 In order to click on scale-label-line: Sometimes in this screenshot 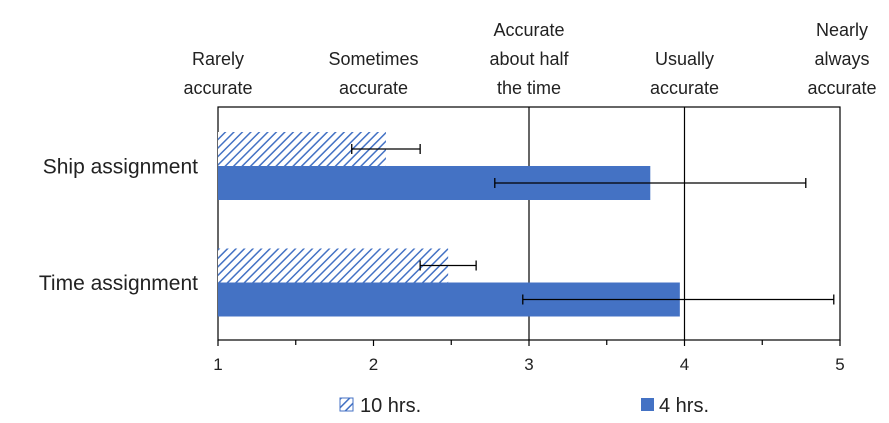, I will do `click(373, 59)`.